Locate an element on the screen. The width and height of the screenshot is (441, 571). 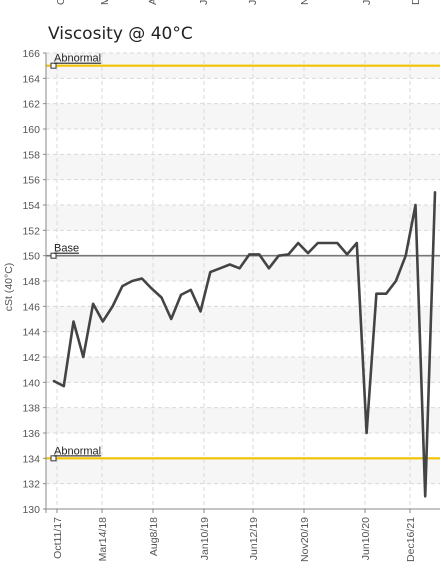
y-axis-label: cSt (40°C) is located at coordinates (9, 287).